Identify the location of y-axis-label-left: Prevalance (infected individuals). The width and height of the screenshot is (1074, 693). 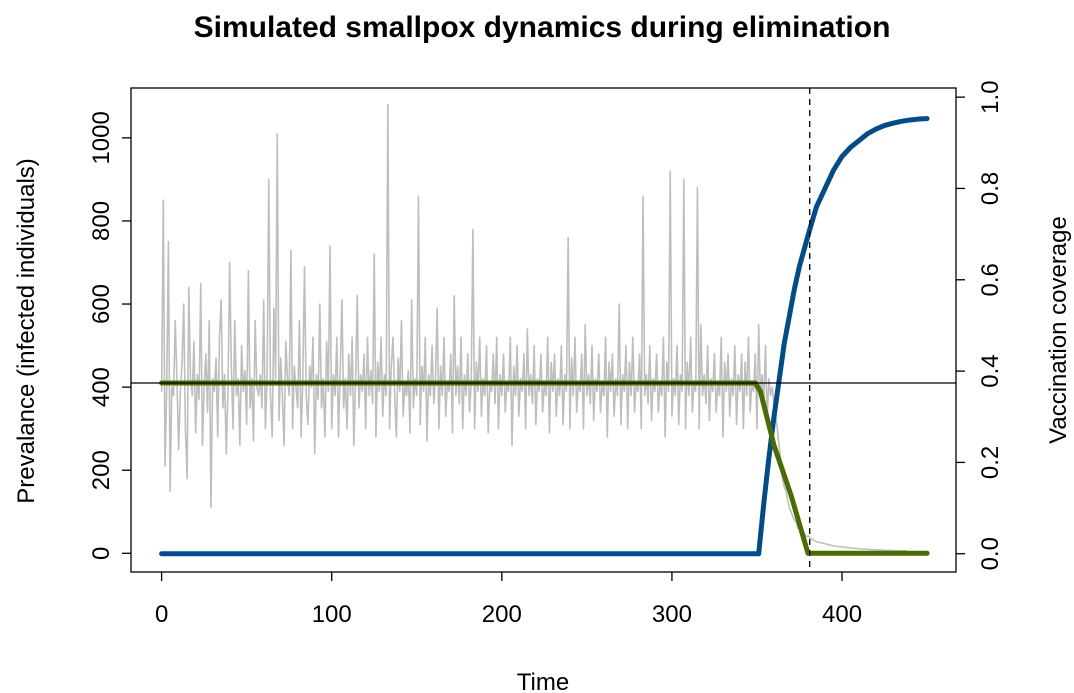
(26, 331).